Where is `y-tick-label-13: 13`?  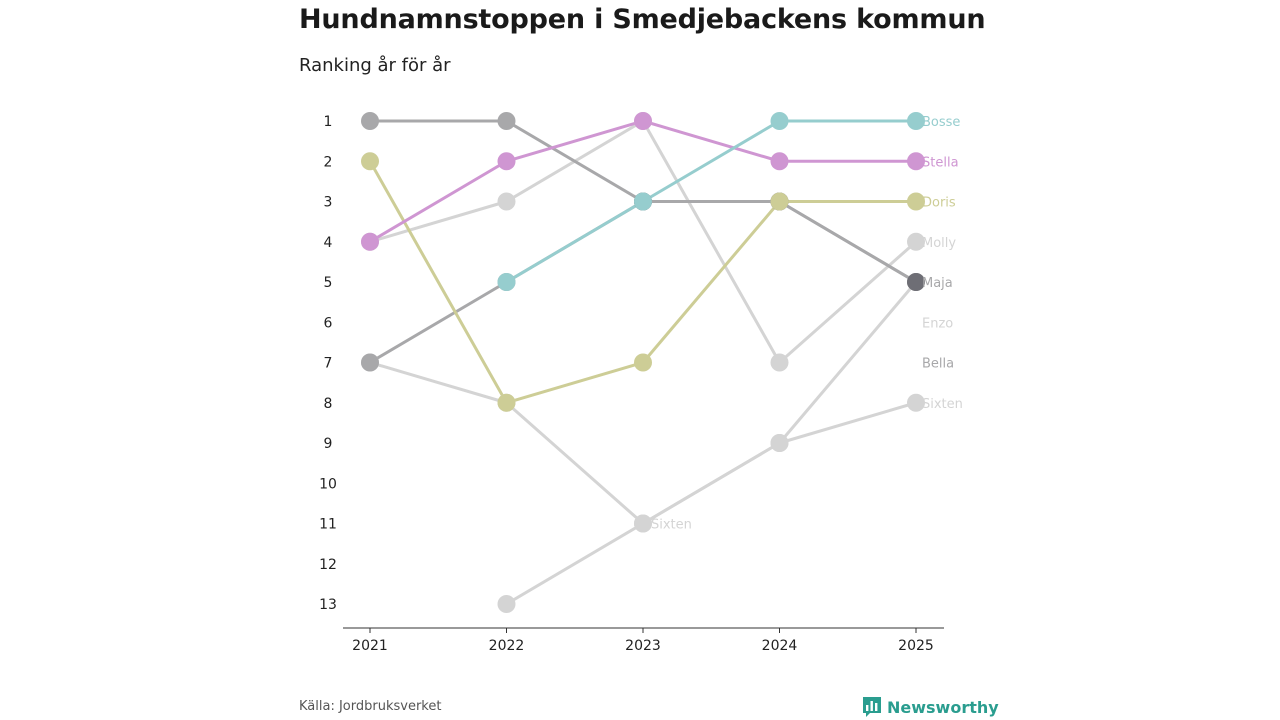 y-tick-label-13: 13 is located at coordinates (328, 605).